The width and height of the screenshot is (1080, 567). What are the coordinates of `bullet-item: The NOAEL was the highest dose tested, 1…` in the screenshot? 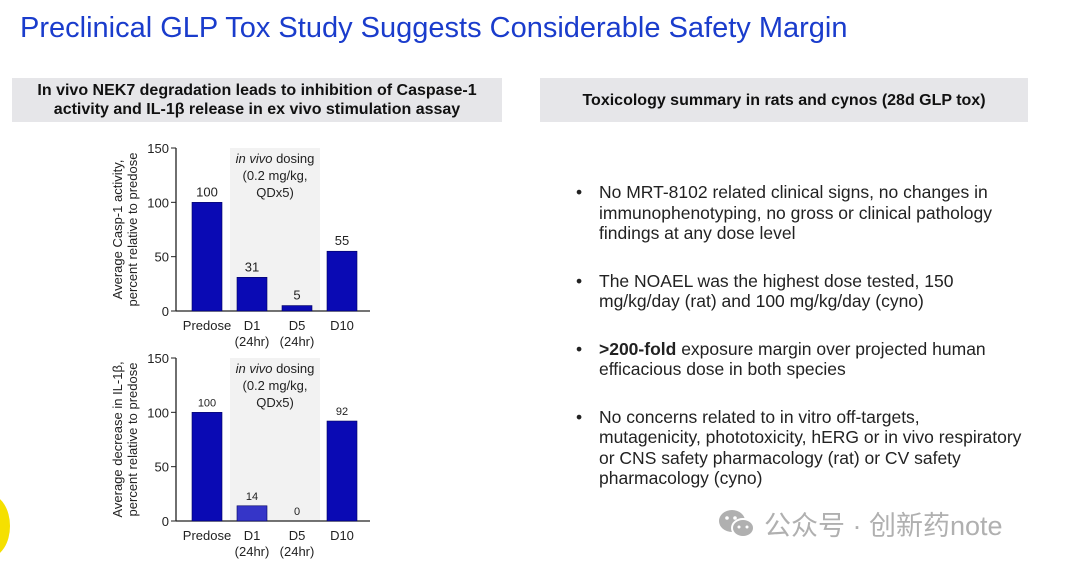 It's located at (801, 291).